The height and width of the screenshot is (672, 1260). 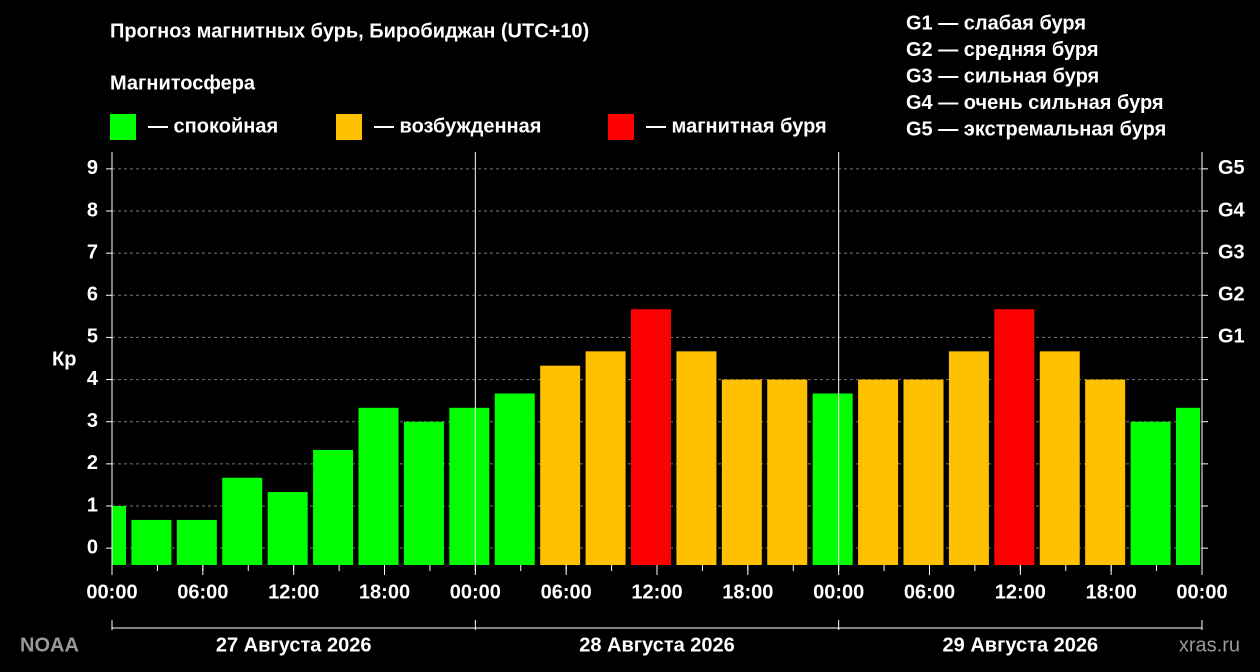 What do you see at coordinates (92, 463) in the screenshot?
I see `y-tick-label: 2` at bounding box center [92, 463].